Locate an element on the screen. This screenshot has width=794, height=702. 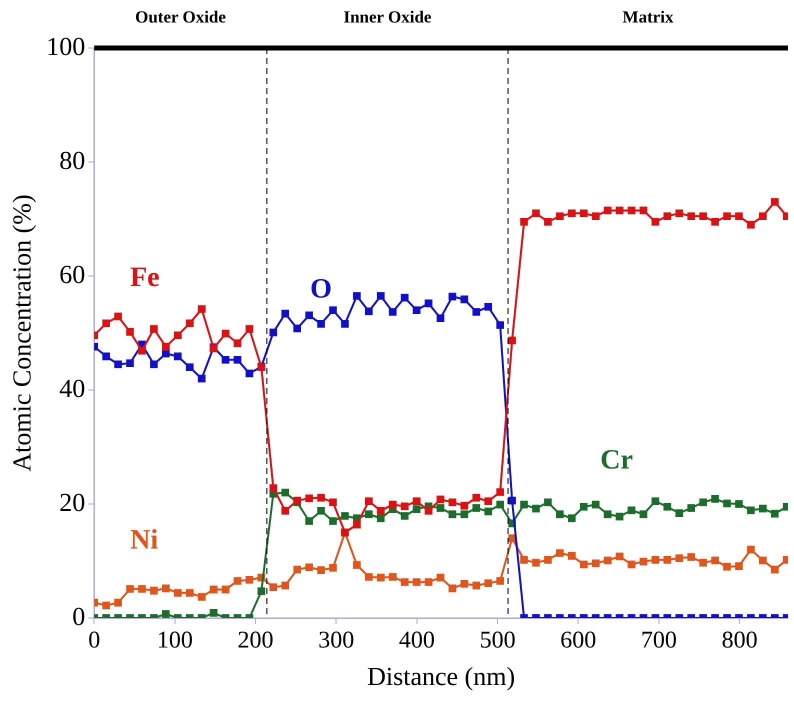
x-tick-label: 800 is located at coordinates (740, 641).